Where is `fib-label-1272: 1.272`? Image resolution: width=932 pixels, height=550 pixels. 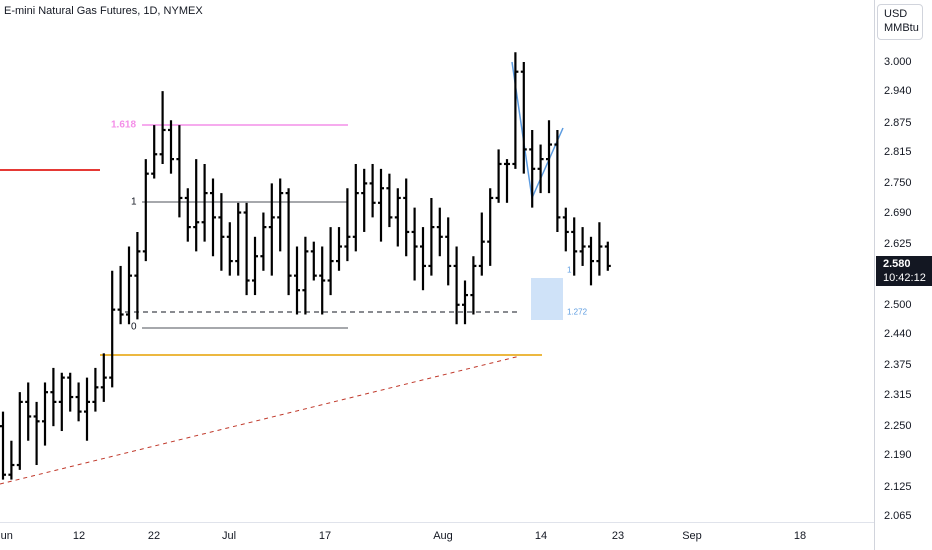 fib-label-1272: 1.272 is located at coordinates (577, 312).